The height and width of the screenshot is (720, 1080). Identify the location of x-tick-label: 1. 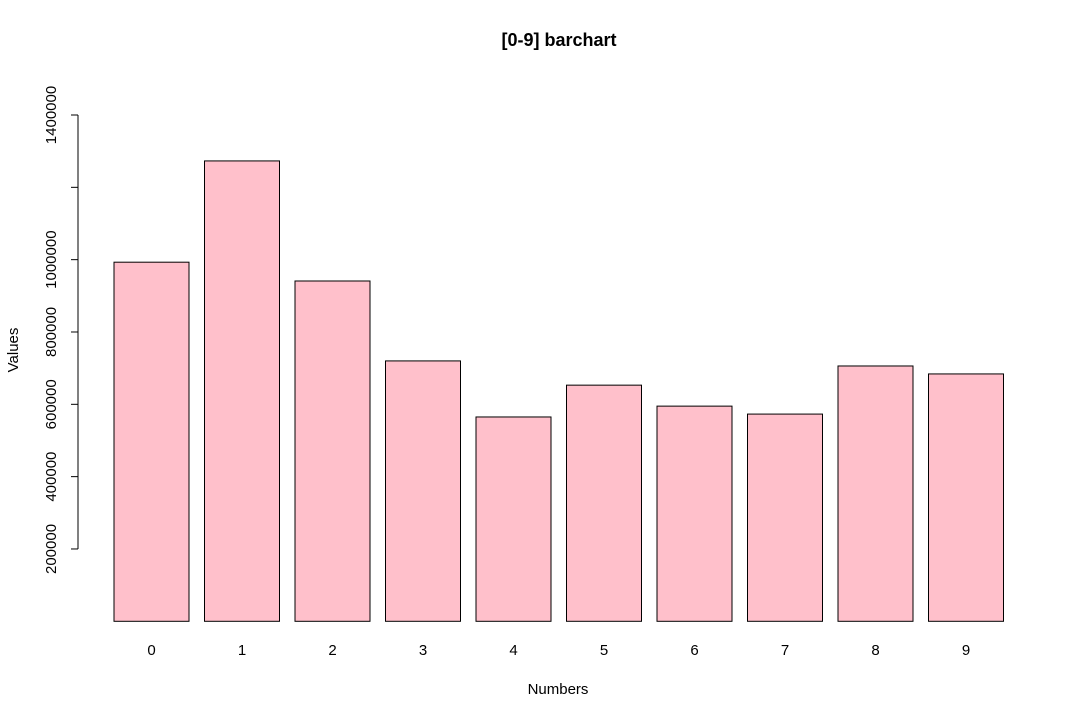
(242, 650).